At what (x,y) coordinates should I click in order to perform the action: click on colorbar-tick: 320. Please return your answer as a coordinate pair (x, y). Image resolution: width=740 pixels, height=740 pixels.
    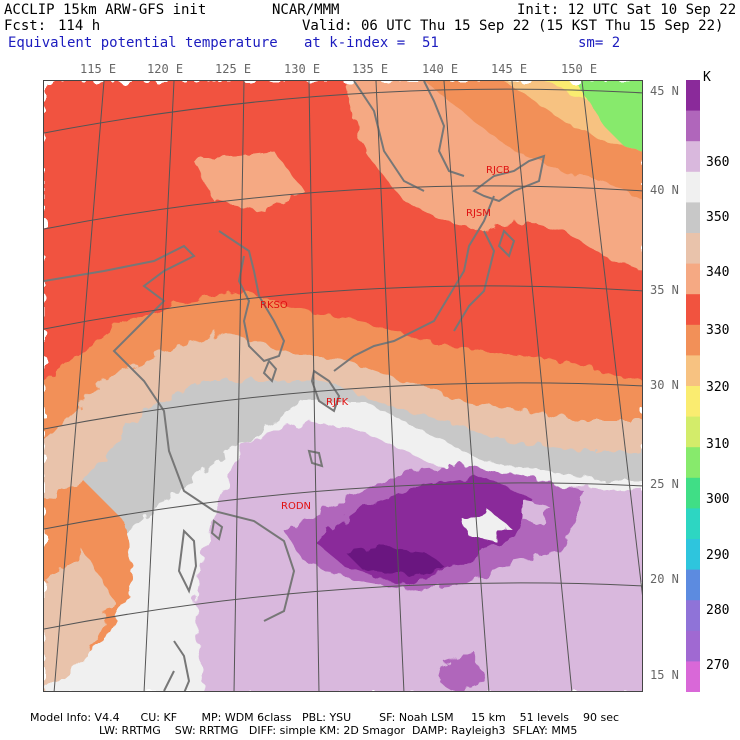
    Looking at the image, I should click on (718, 387).